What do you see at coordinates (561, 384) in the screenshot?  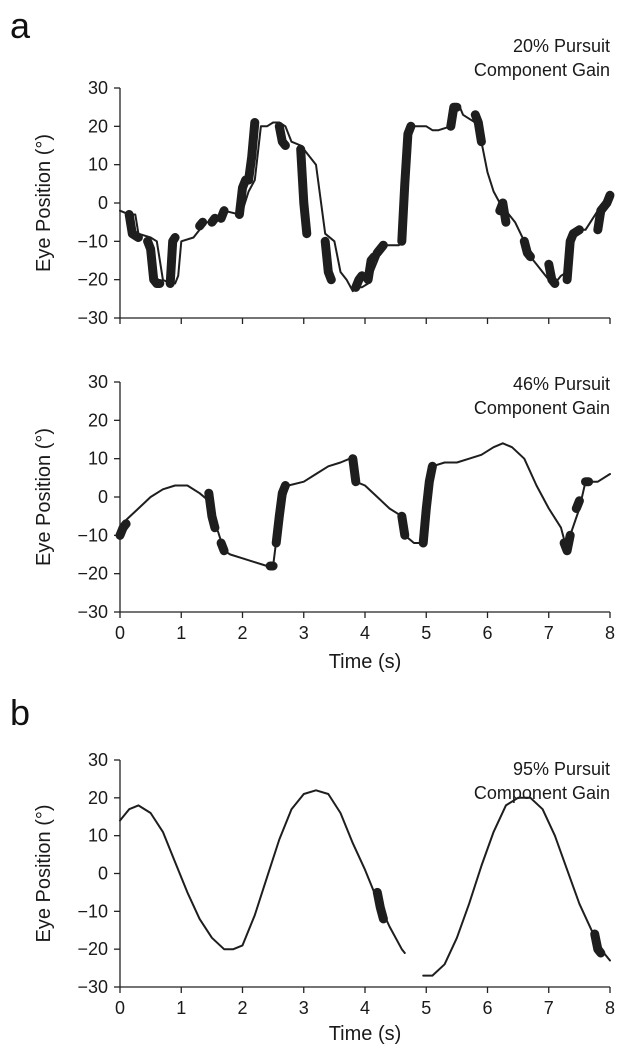 I see `gain-annotation: 46% Pursuit` at bounding box center [561, 384].